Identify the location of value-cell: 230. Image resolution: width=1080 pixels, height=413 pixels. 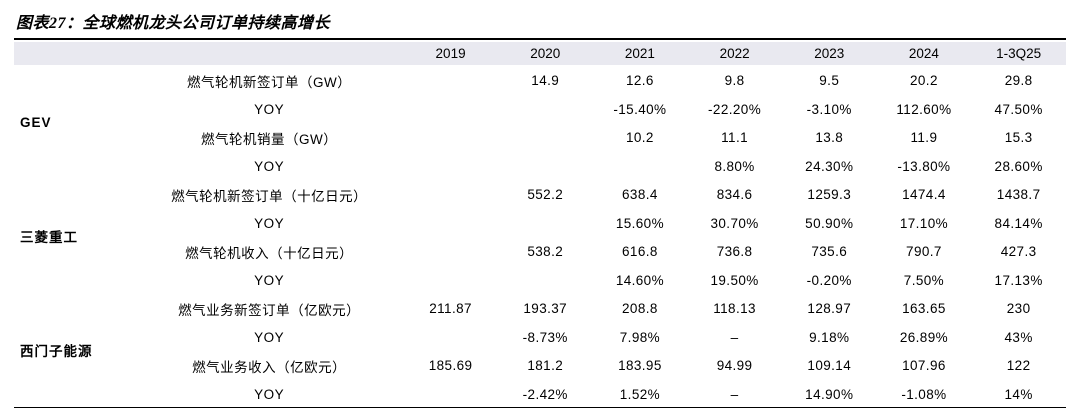
(1018, 308).